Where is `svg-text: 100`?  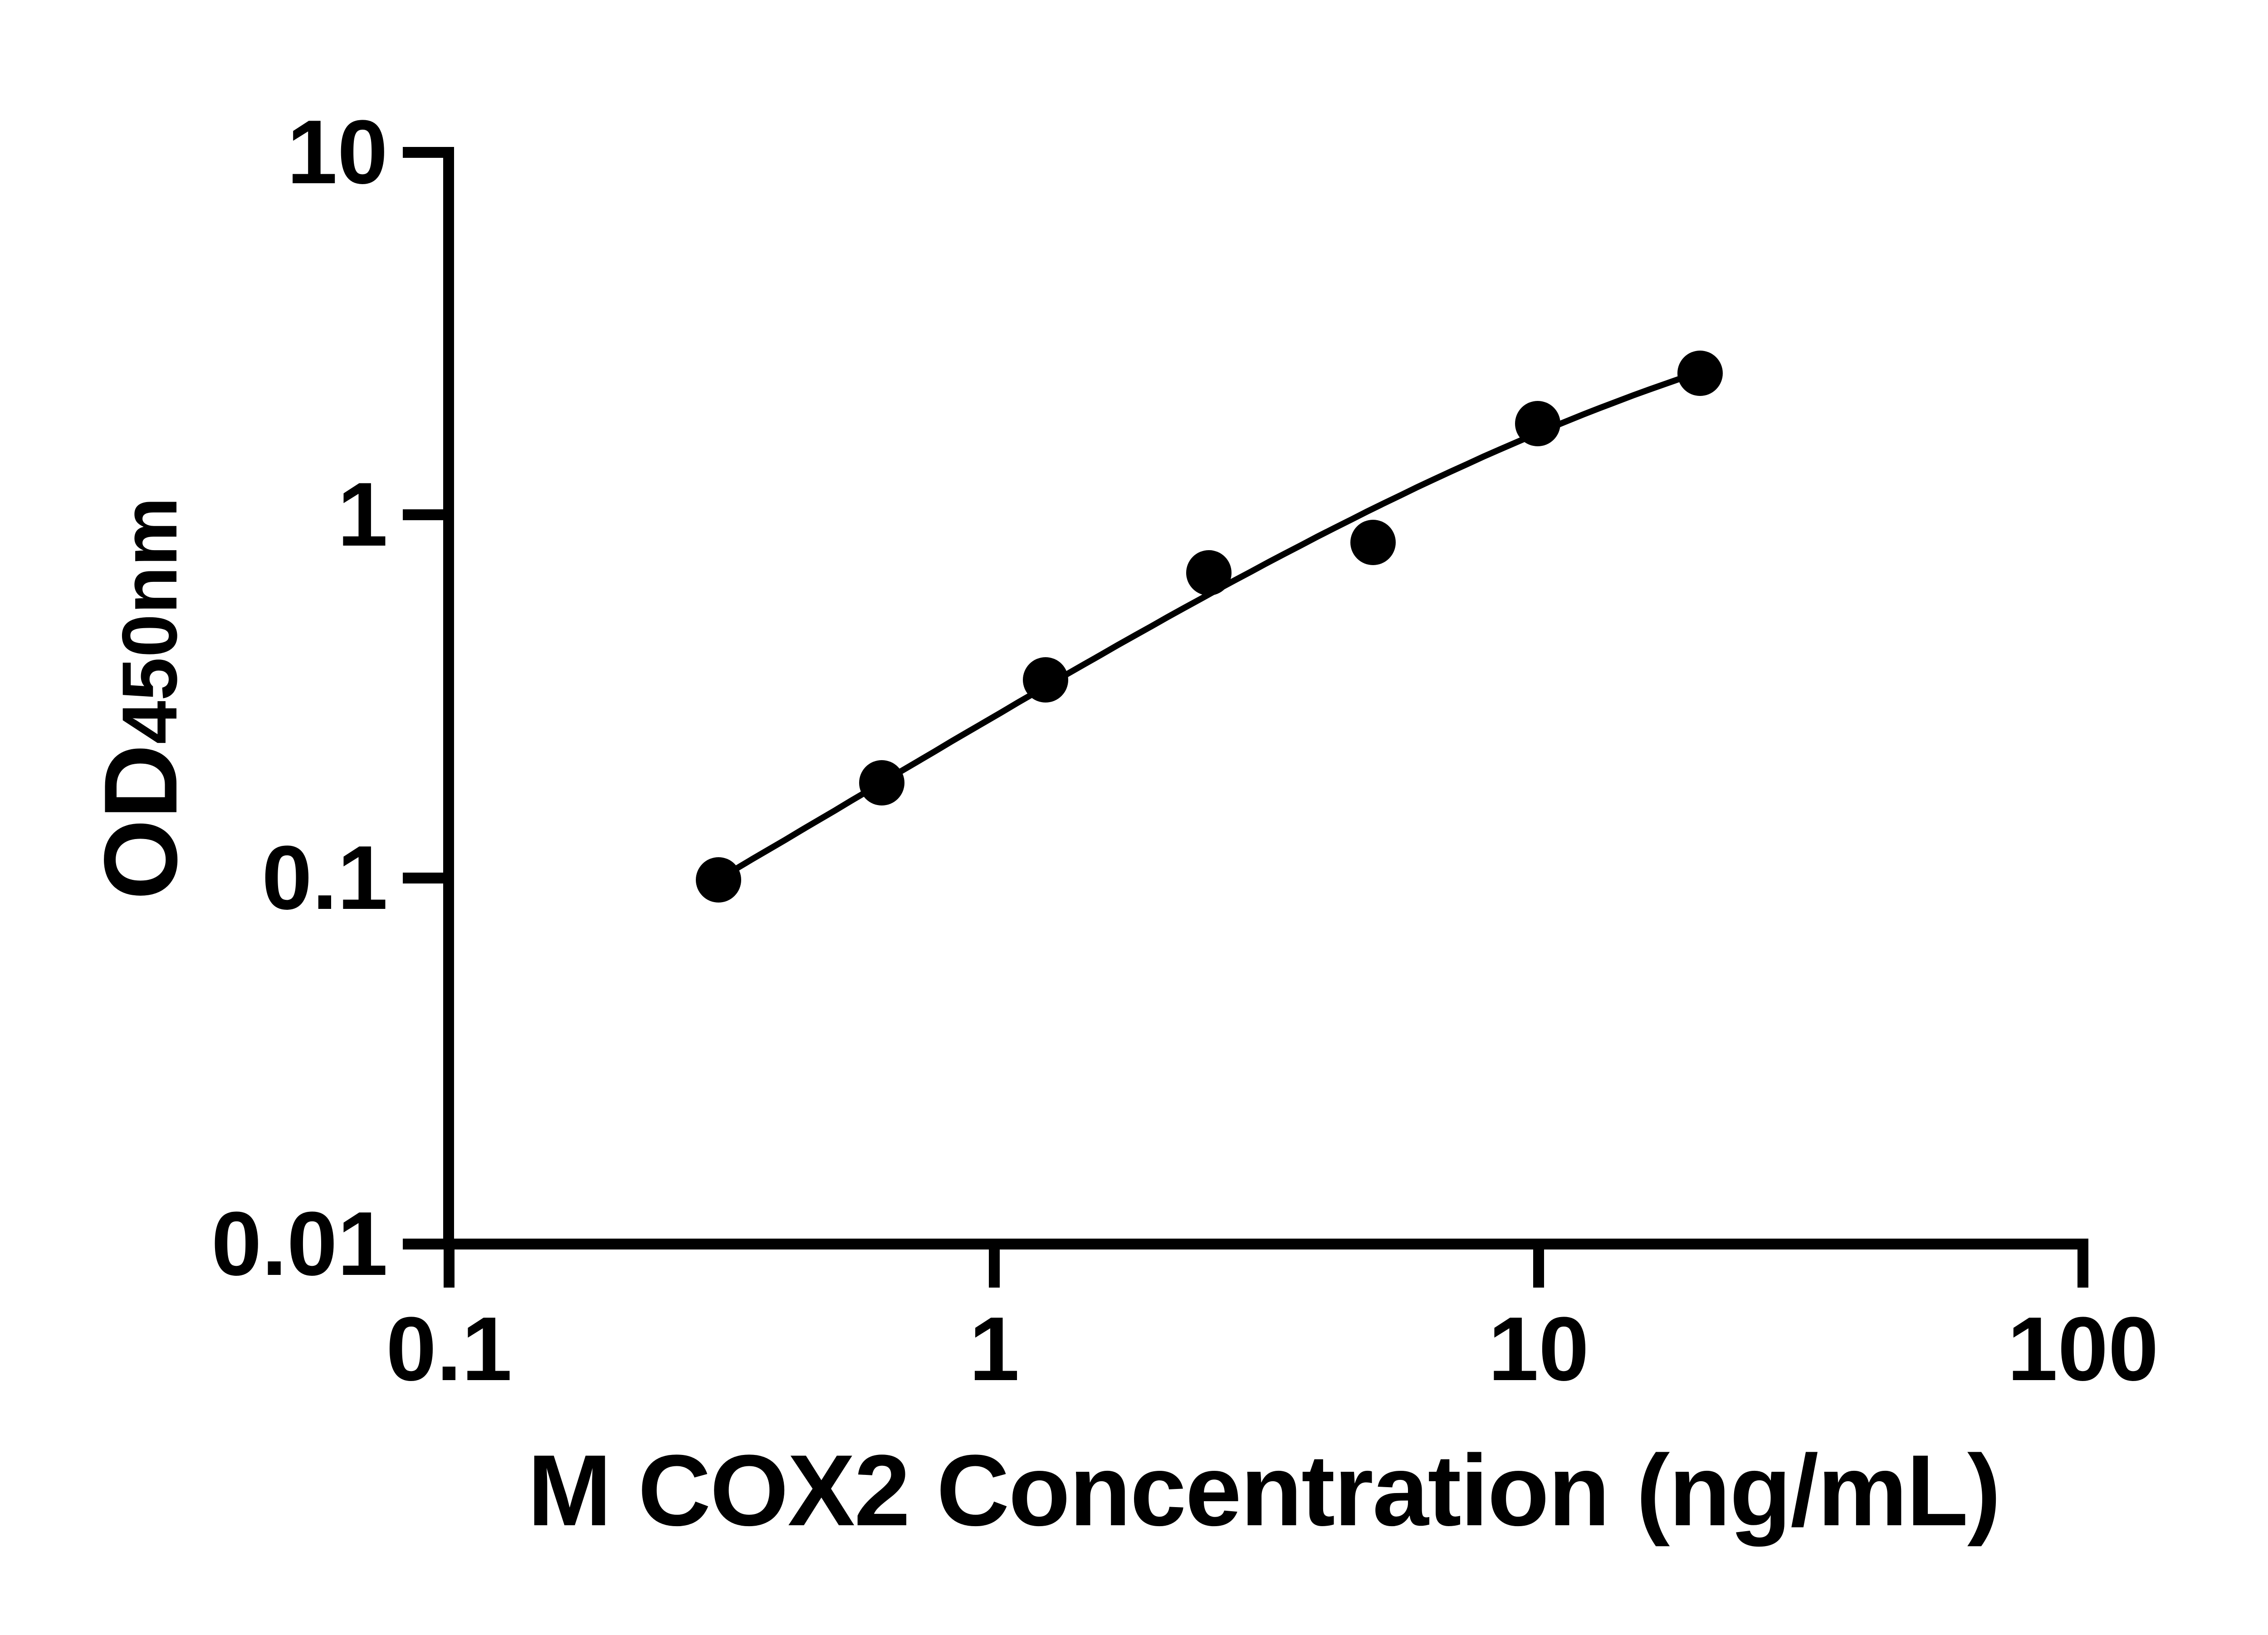 svg-text: 100 is located at coordinates (2083, 1349).